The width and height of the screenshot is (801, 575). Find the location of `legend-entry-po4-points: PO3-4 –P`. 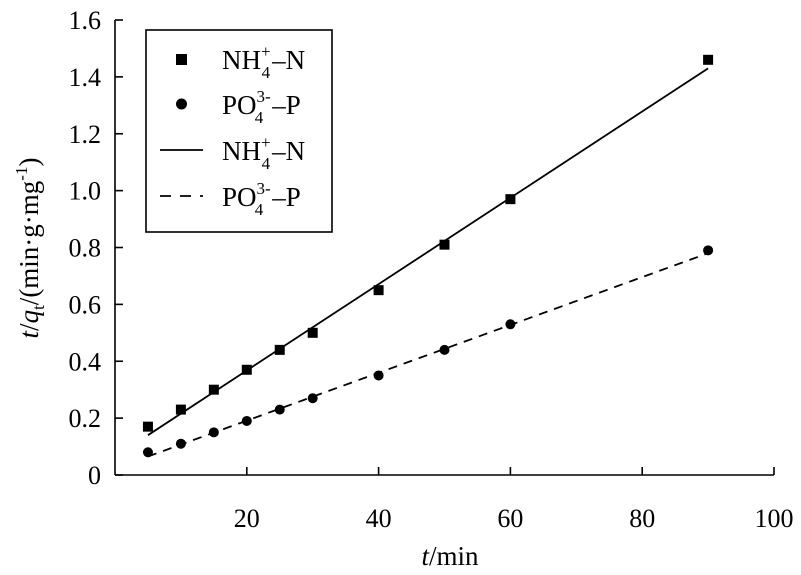

legend-entry-po4-points: PO3-4 –P is located at coordinates (238, 107).